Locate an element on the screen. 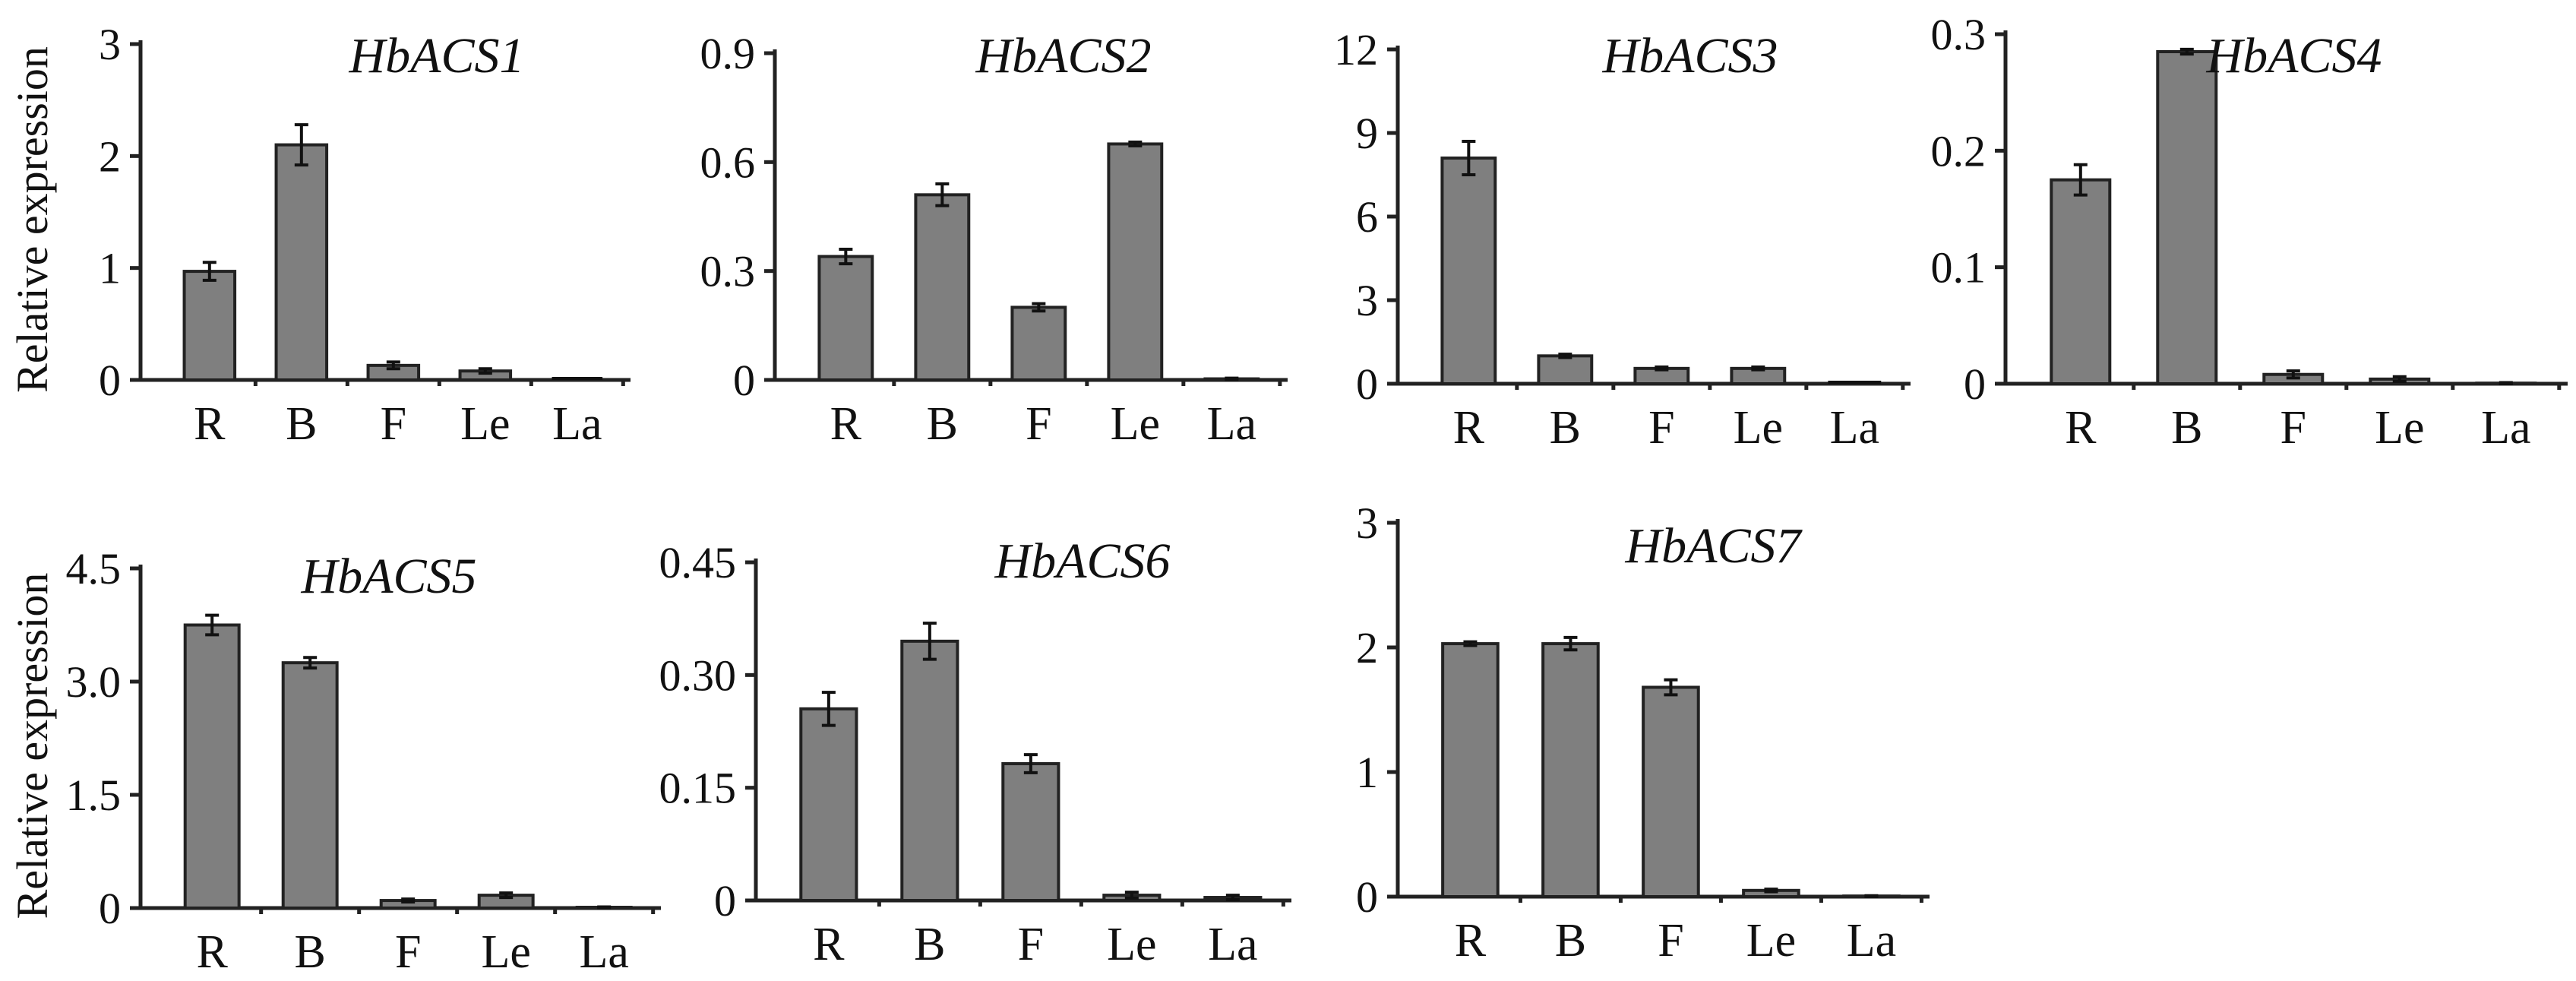  chart-title: HbACS7 is located at coordinates (1714, 546).